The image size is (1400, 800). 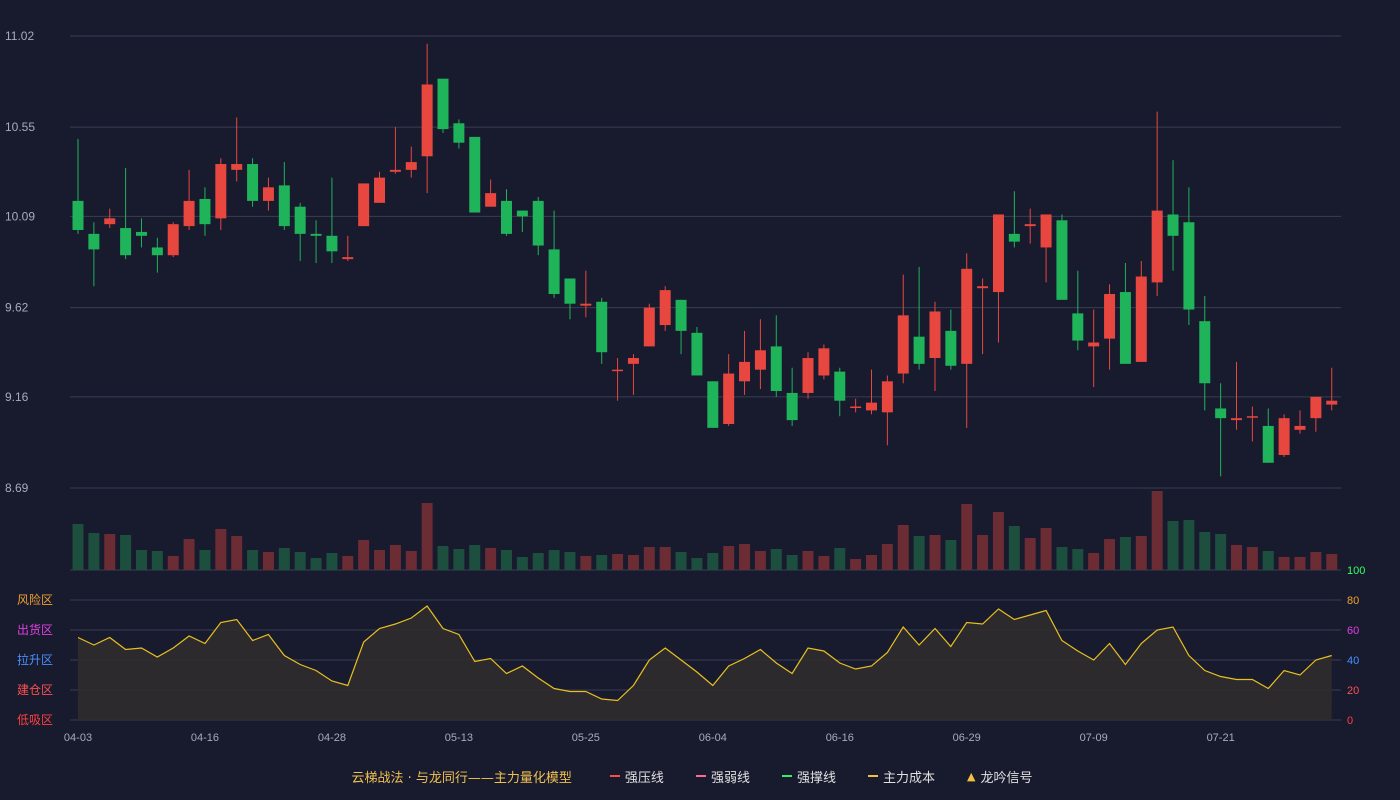 What do you see at coordinates (636, 776) in the screenshot?
I see `legend-item-strong-resistance: 强压线` at bounding box center [636, 776].